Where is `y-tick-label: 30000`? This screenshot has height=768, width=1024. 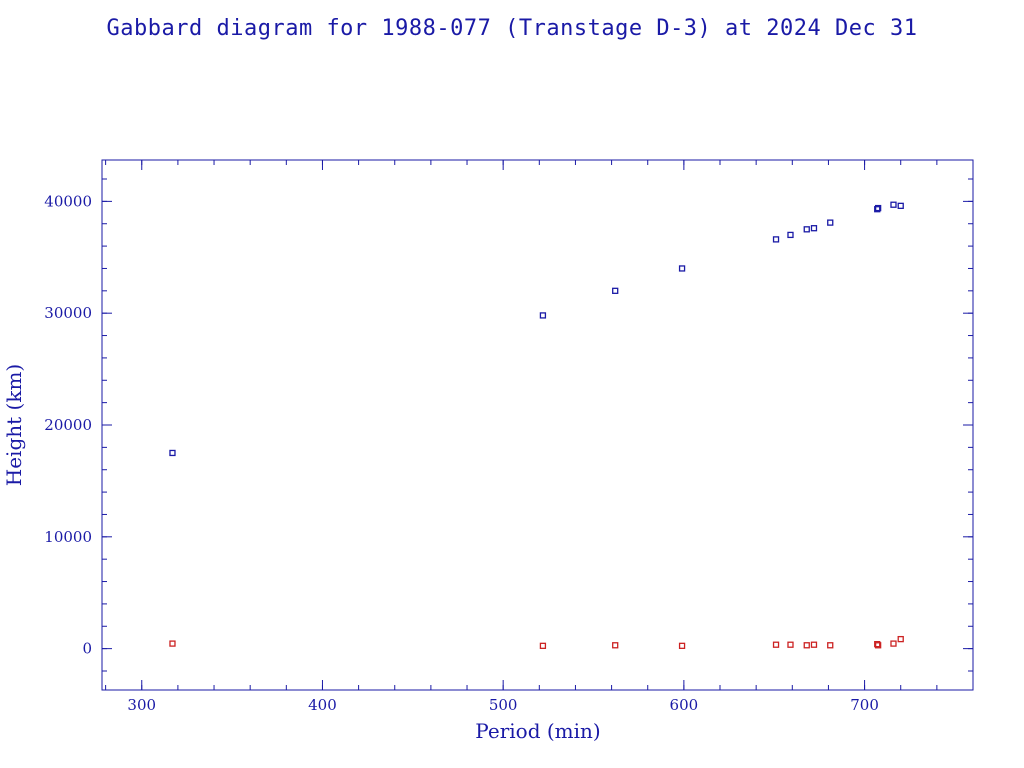 y-tick-label: 30000 is located at coordinates (68, 313).